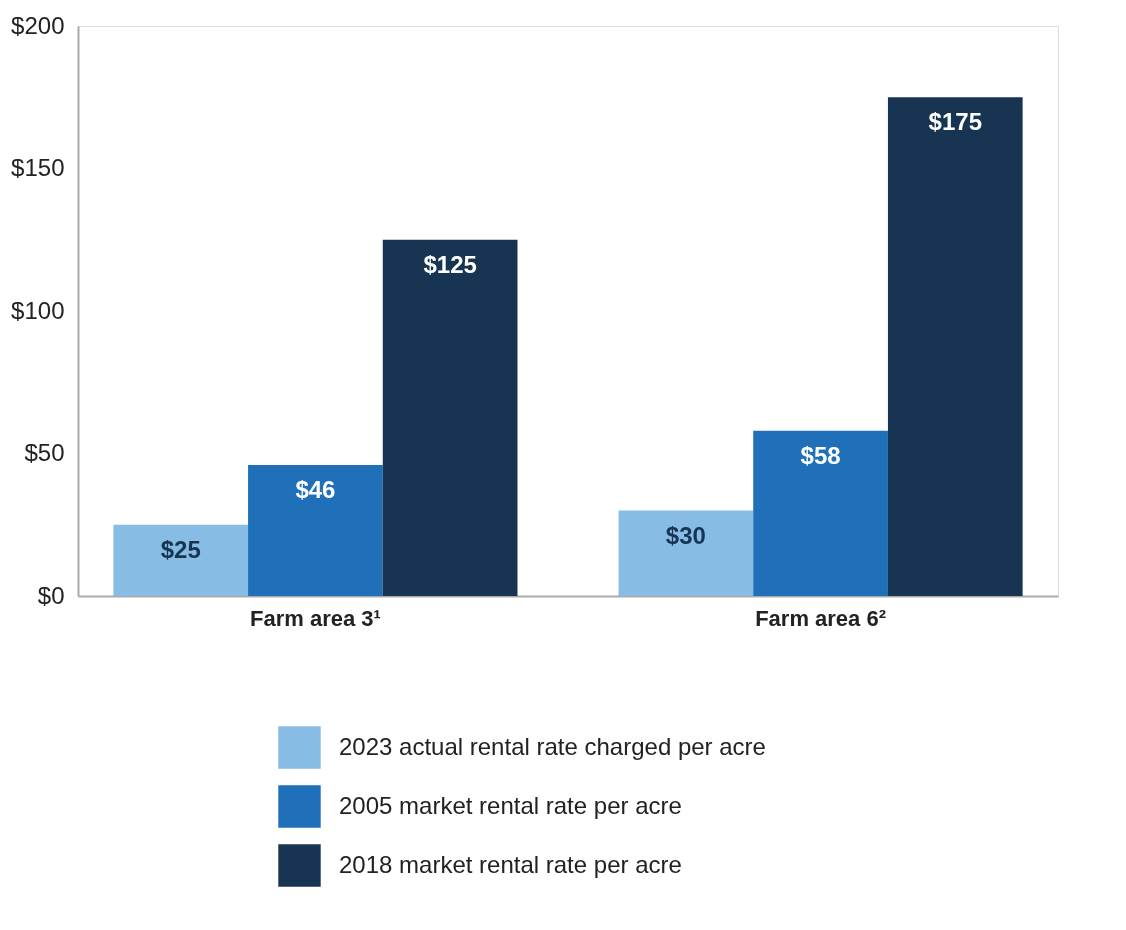 The height and width of the screenshot is (930, 1126). Describe the element at coordinates (955, 122) in the screenshot. I see `data-label: $175` at that location.